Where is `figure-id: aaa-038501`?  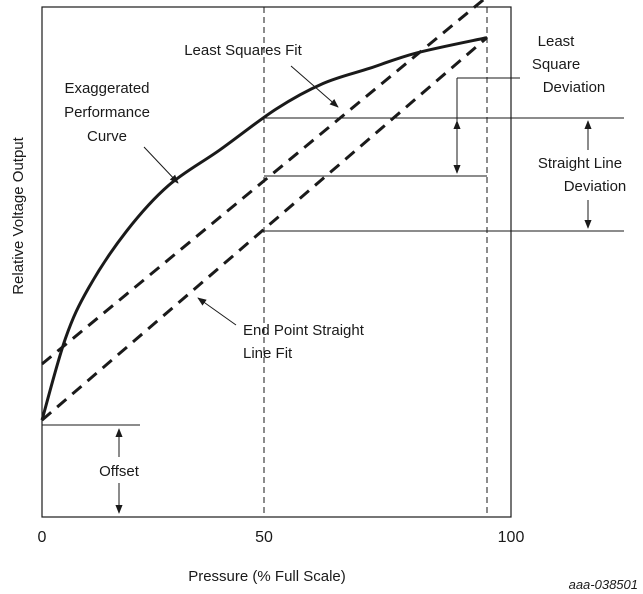
figure-id: aaa-038501 is located at coordinates (603, 584).